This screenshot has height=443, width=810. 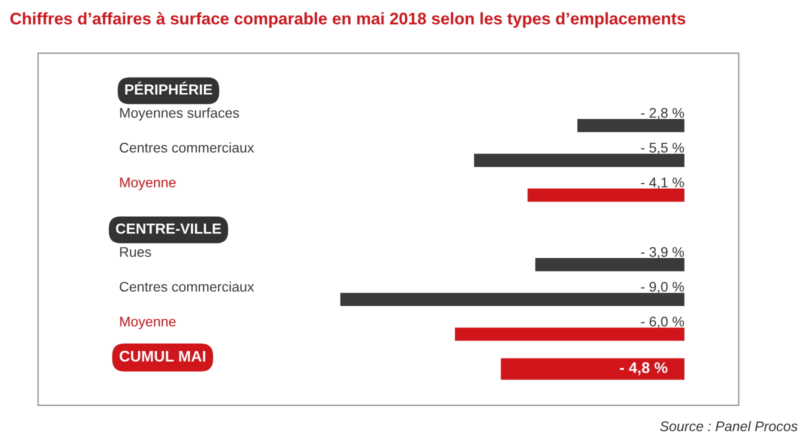 What do you see at coordinates (729, 426) in the screenshot?
I see `source-note: Source : Panel Procos` at bounding box center [729, 426].